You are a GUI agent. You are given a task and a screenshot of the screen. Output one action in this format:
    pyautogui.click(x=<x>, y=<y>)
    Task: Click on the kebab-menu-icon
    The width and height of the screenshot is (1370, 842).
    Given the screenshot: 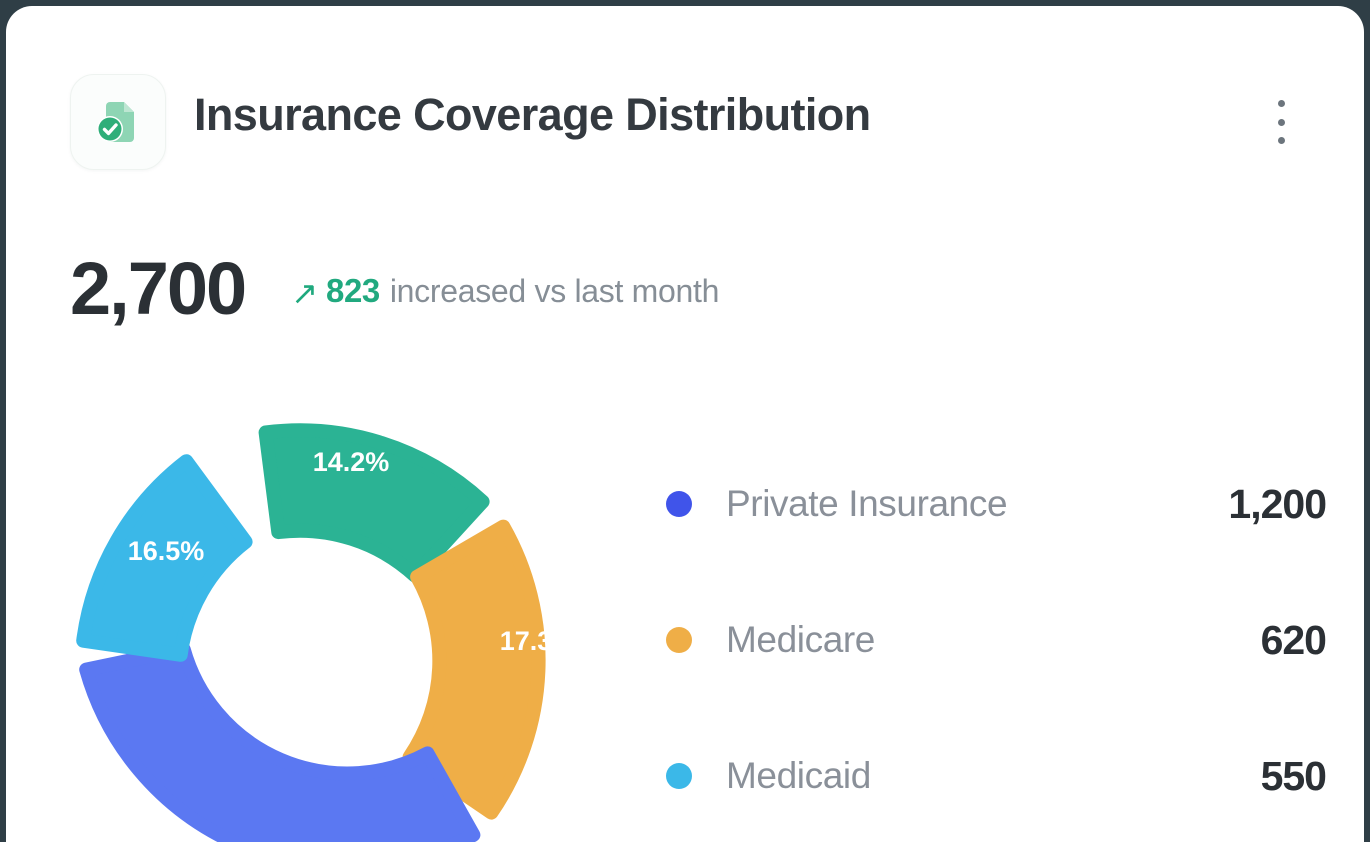 What is the action you would take?
    pyautogui.click(x=1281, y=122)
    